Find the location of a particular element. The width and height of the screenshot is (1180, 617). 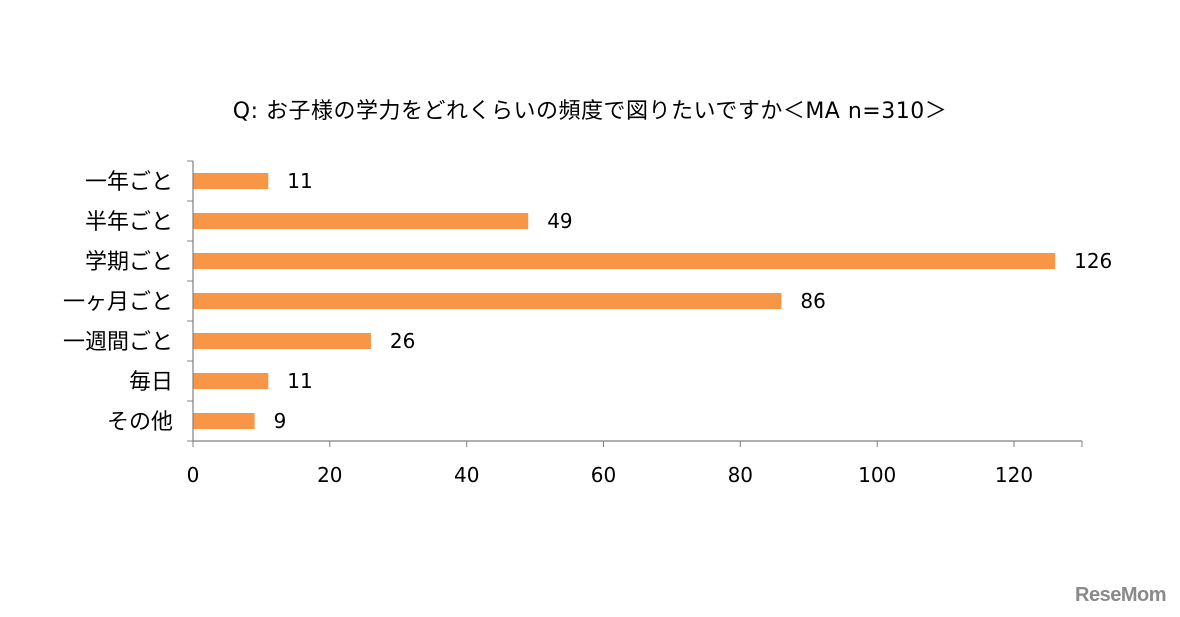

resemom-logo: ReseMom is located at coordinates (1120, 595).